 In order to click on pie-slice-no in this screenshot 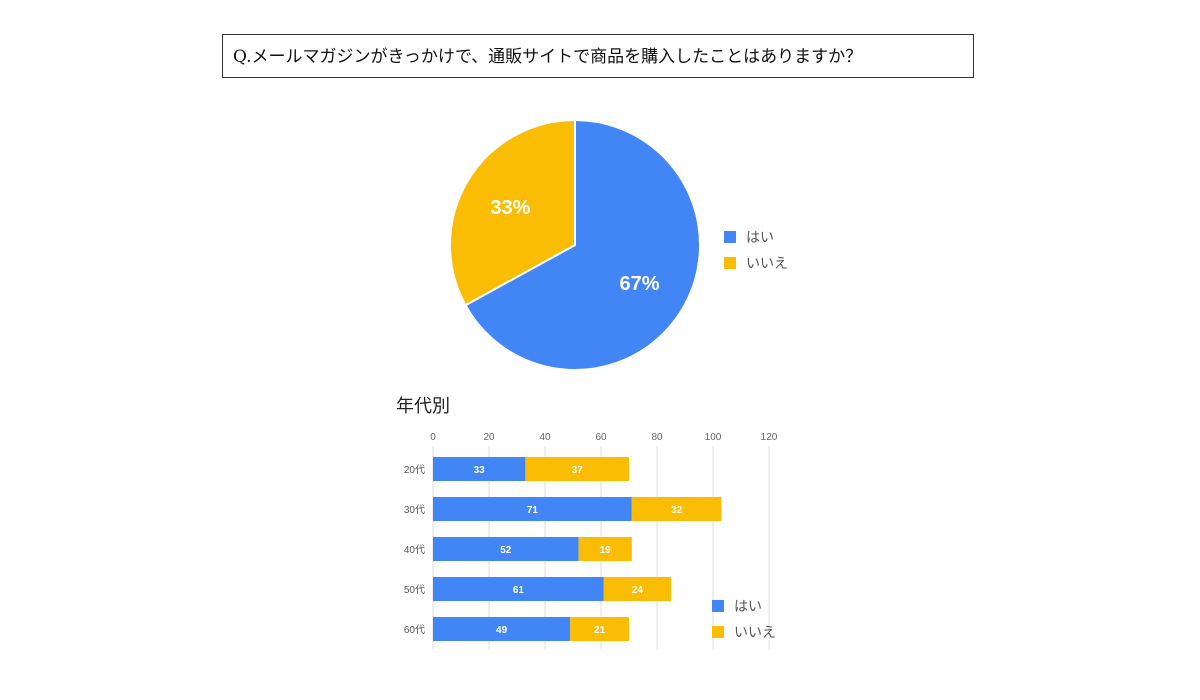, I will do `click(512, 212)`.